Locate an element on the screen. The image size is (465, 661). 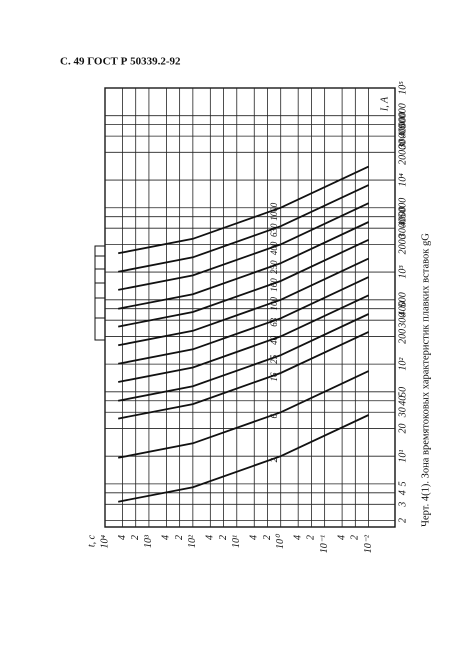
current-tick-label: 30 is located at coordinates (402, 412).